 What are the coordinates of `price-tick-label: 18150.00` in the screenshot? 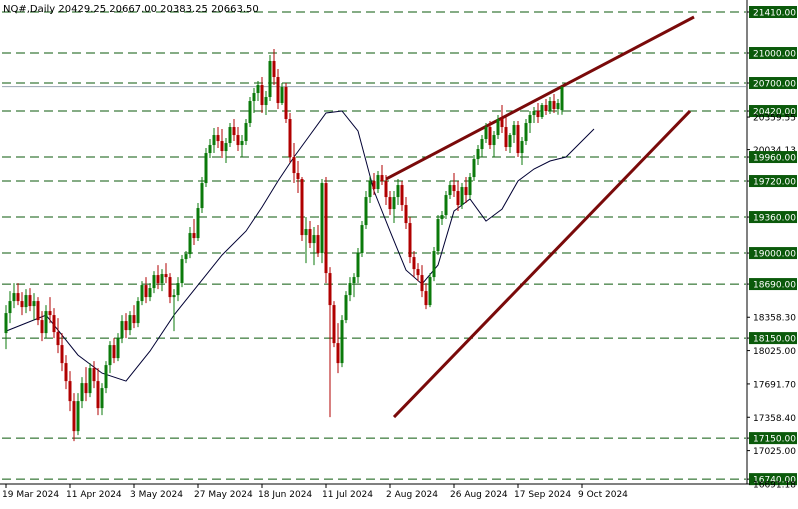 It's located at (774, 340).